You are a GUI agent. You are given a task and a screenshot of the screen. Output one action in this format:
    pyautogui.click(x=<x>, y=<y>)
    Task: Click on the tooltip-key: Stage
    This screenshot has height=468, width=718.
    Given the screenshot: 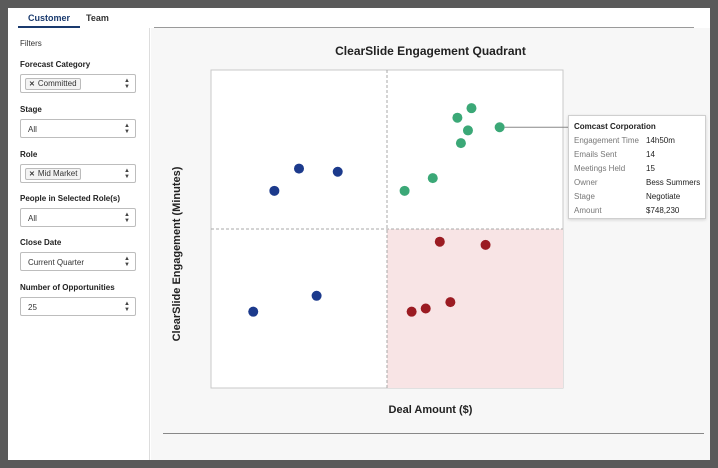 What is the action you would take?
    pyautogui.click(x=584, y=196)
    